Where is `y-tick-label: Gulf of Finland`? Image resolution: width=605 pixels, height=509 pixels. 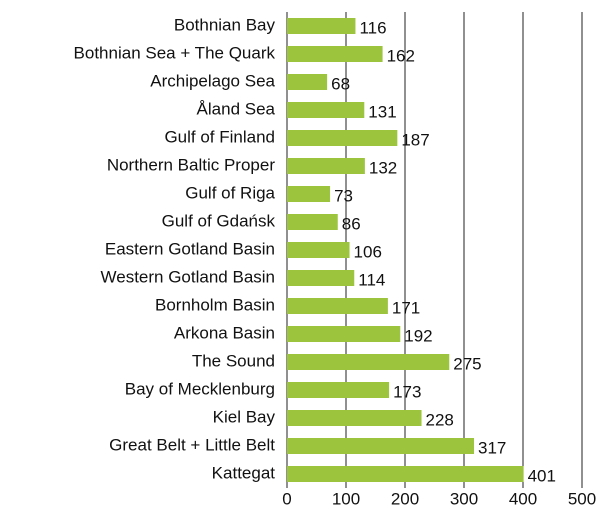 y-tick-label: Gulf of Finland is located at coordinates (219, 136).